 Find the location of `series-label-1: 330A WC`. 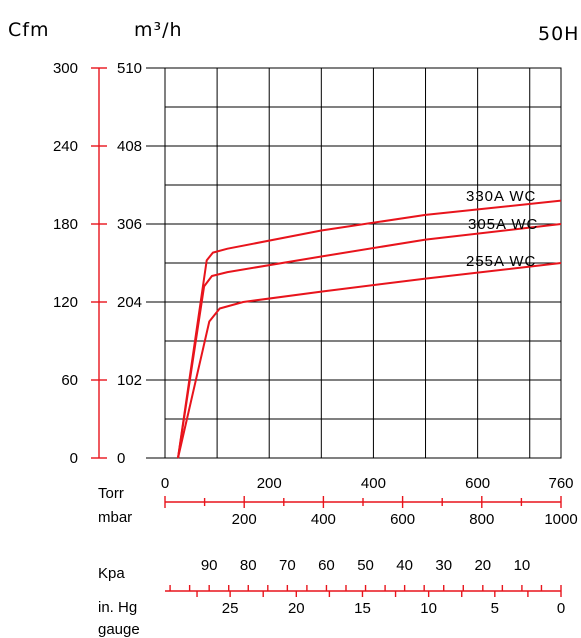

series-label-1: 330A WC is located at coordinates (501, 196).